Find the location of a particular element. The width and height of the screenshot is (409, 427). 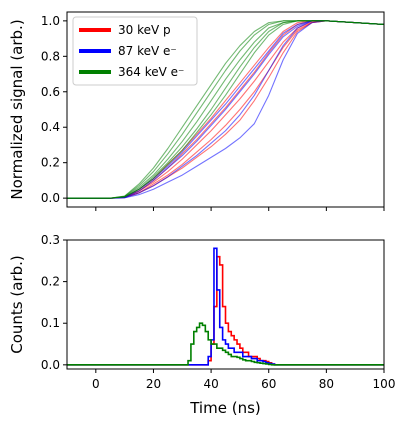

legend-label-87kev-e: 87 keV e⁻ is located at coordinates (147, 51).